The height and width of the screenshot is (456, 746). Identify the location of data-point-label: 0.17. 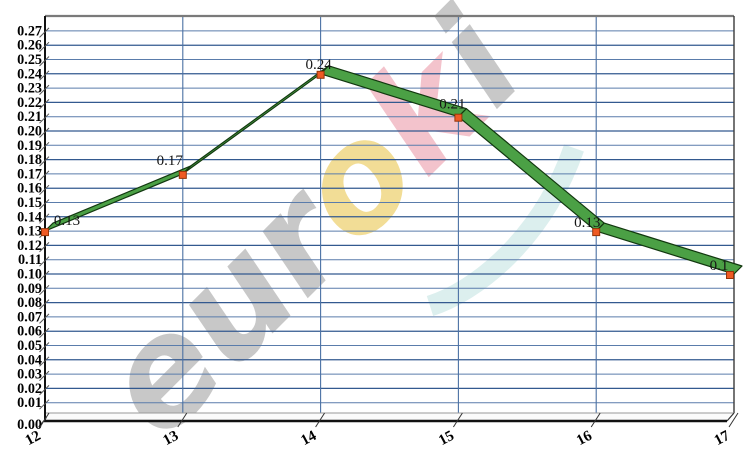
(170, 161).